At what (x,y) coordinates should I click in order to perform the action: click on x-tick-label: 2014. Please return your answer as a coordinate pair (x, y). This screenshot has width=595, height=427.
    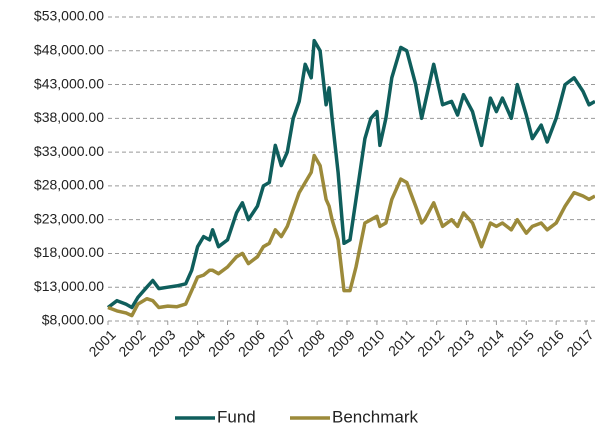
    Looking at the image, I should click on (490, 342).